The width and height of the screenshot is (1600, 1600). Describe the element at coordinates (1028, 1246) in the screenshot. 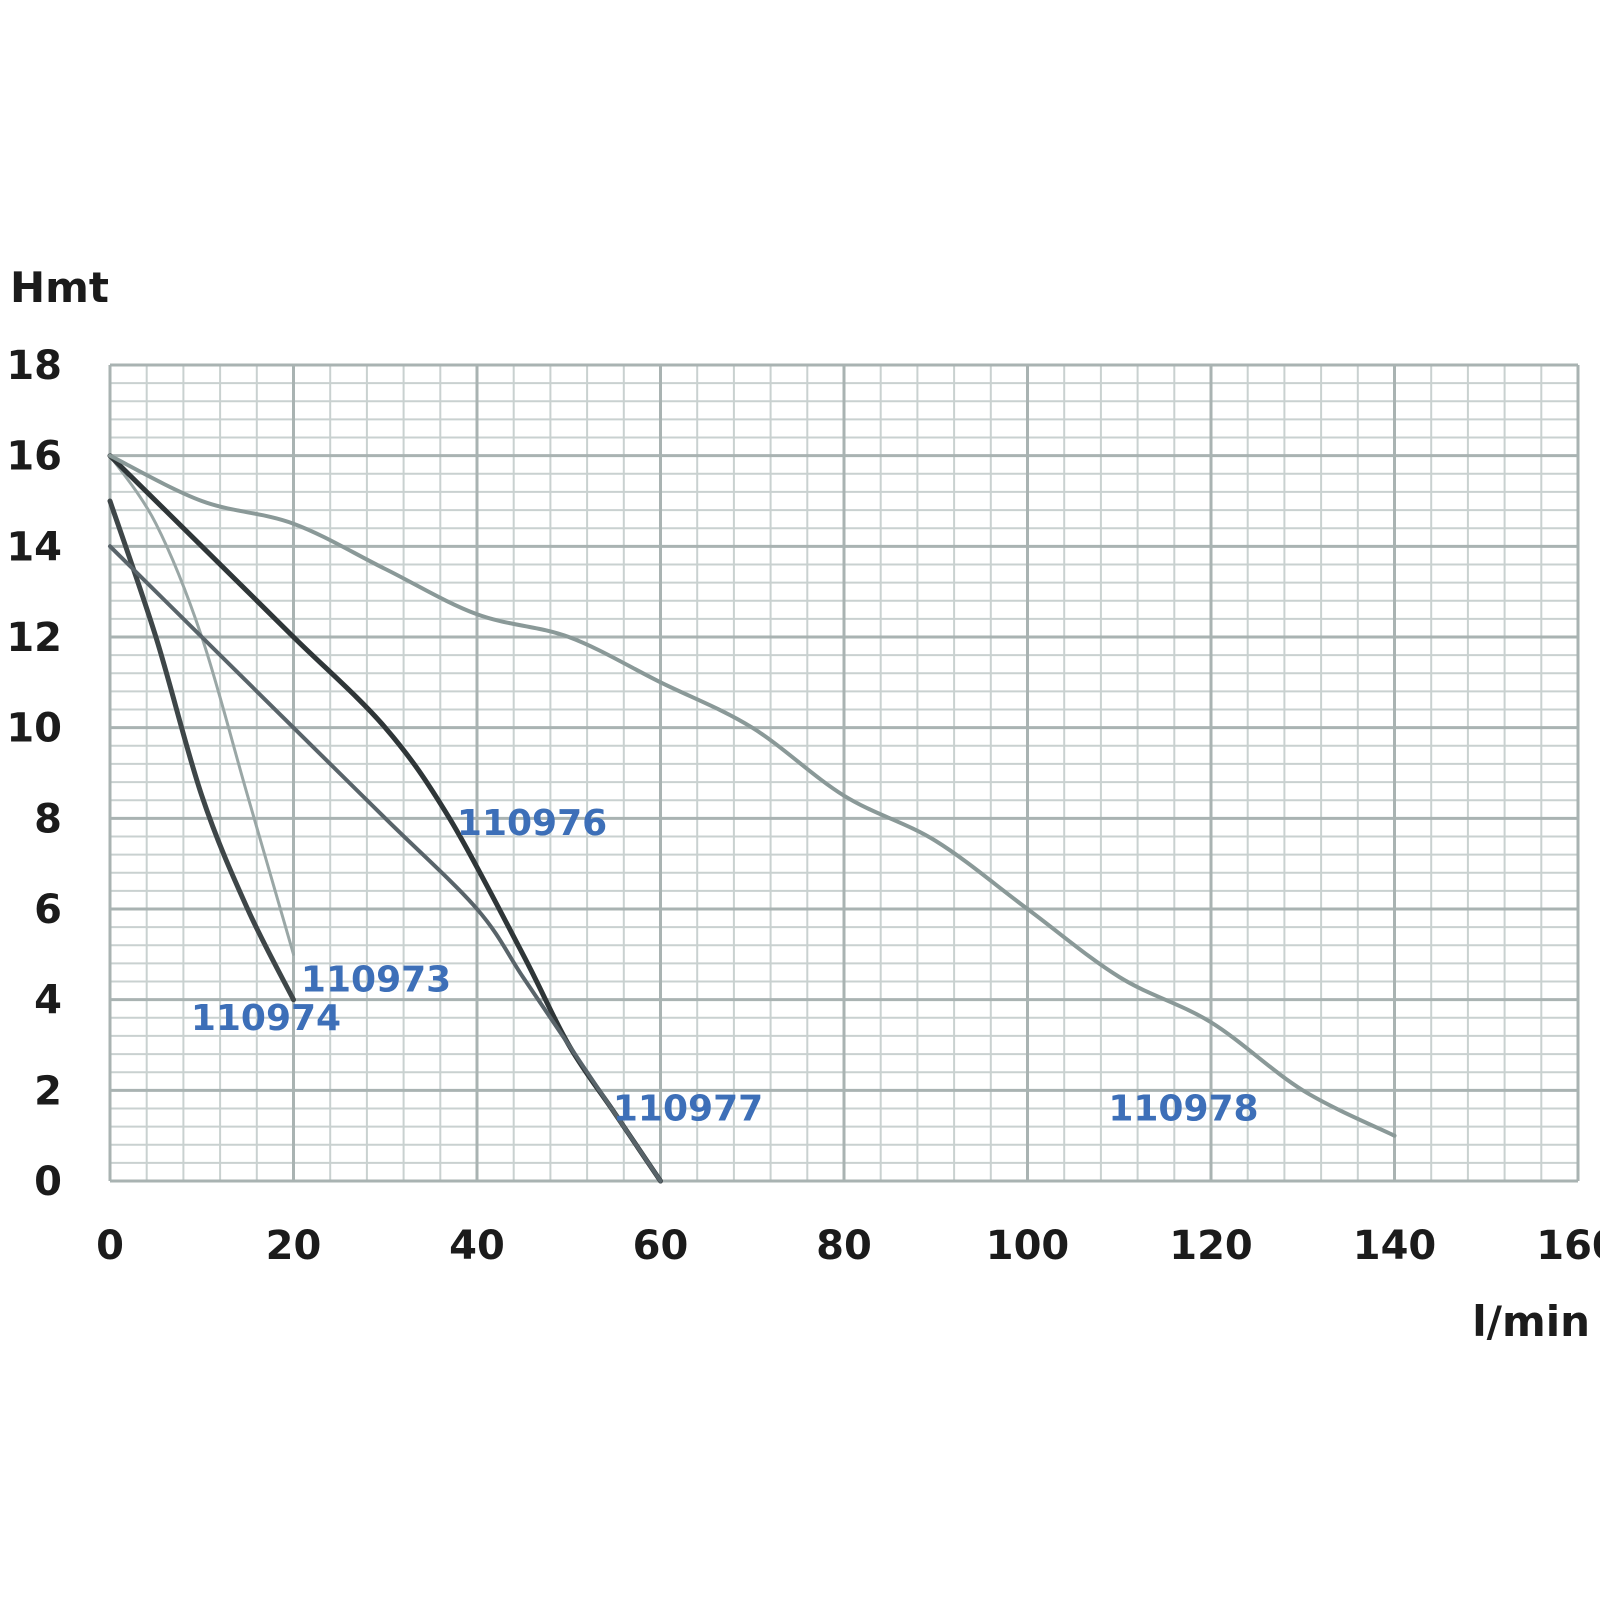

I see `x-tick-label: 100` at that location.